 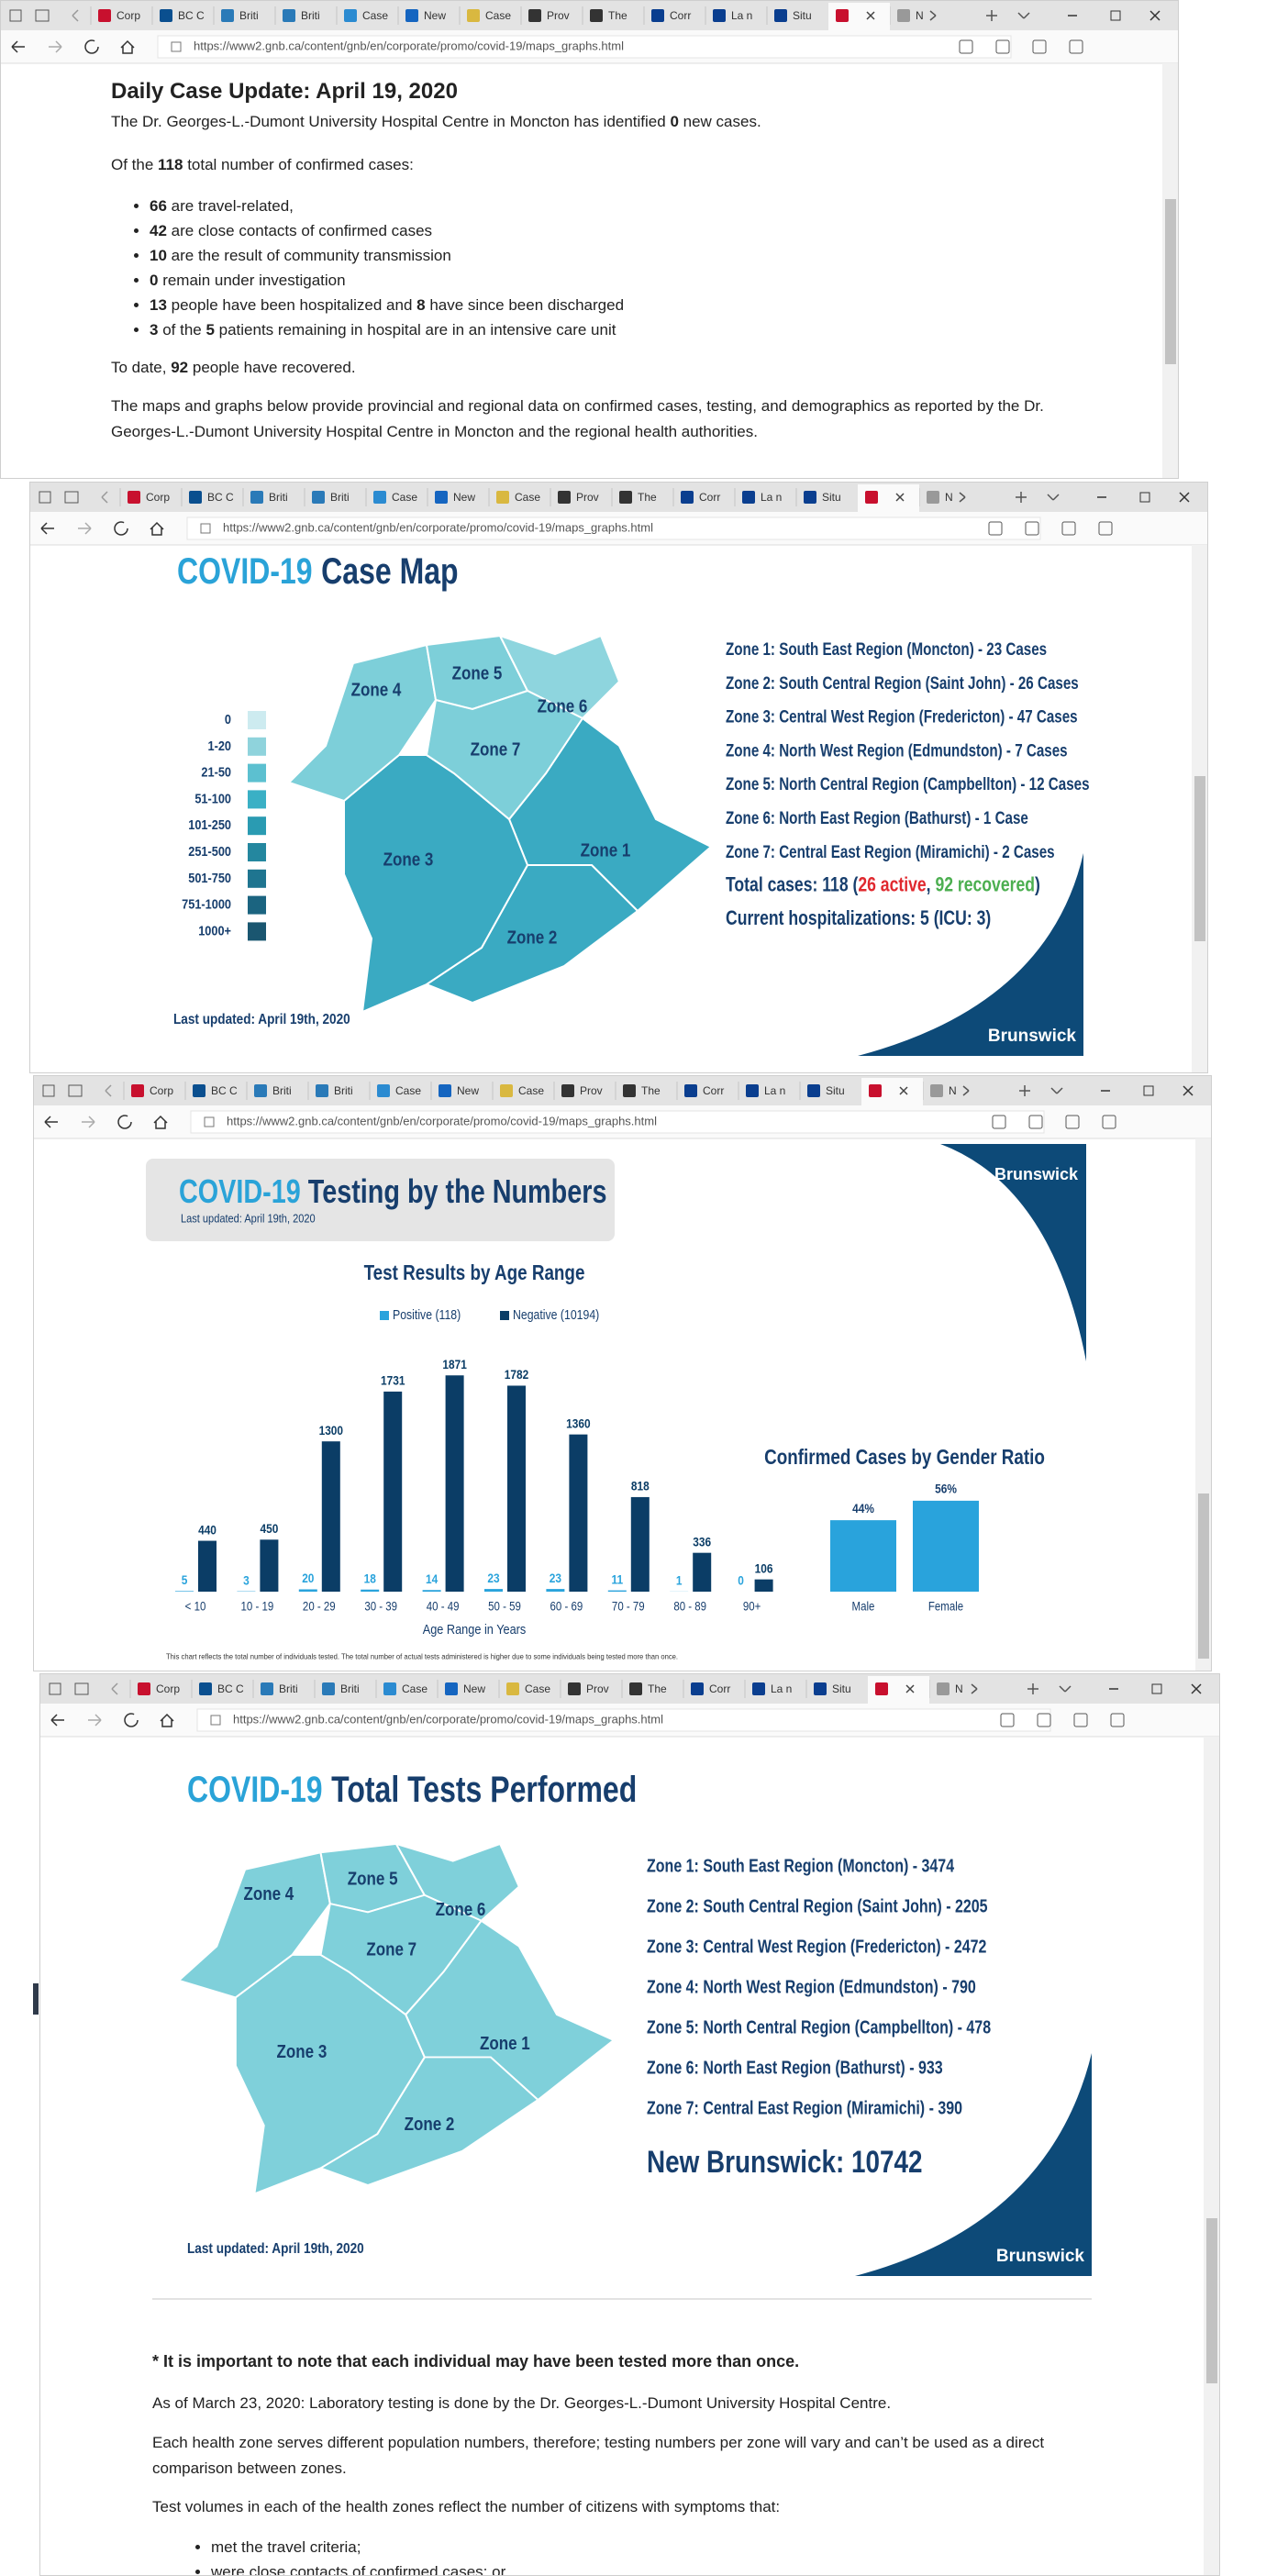 I want to click on hospitalizations: Current hospitalizations: 5 (ICU: 3), so click(x=858, y=918).